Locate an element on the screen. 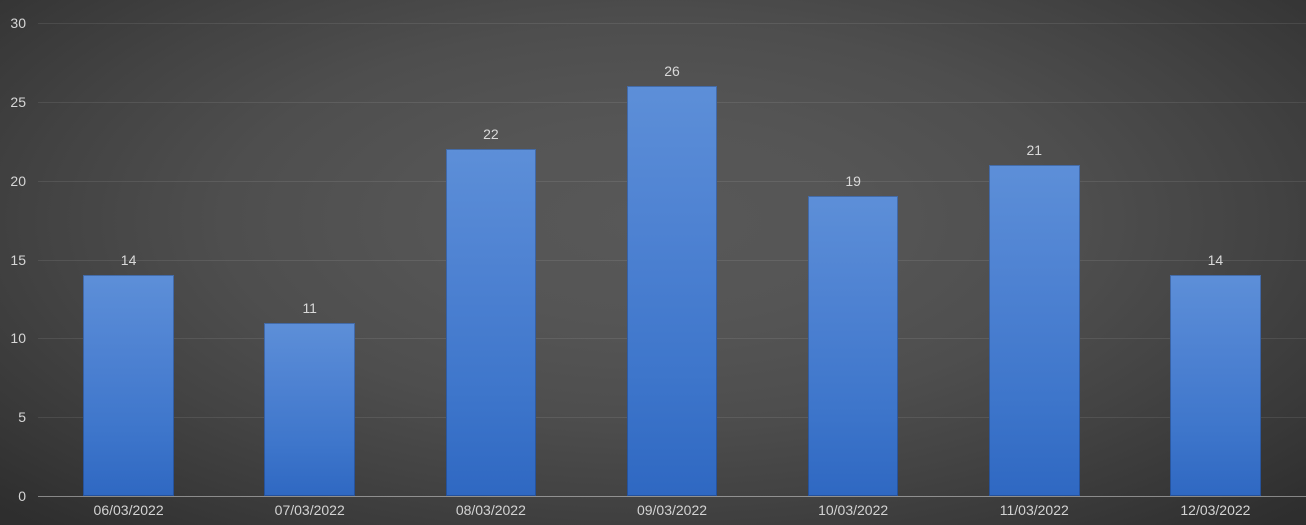 This screenshot has height=525, width=1306. y-axis-tick-label: 20 is located at coordinates (18, 180).